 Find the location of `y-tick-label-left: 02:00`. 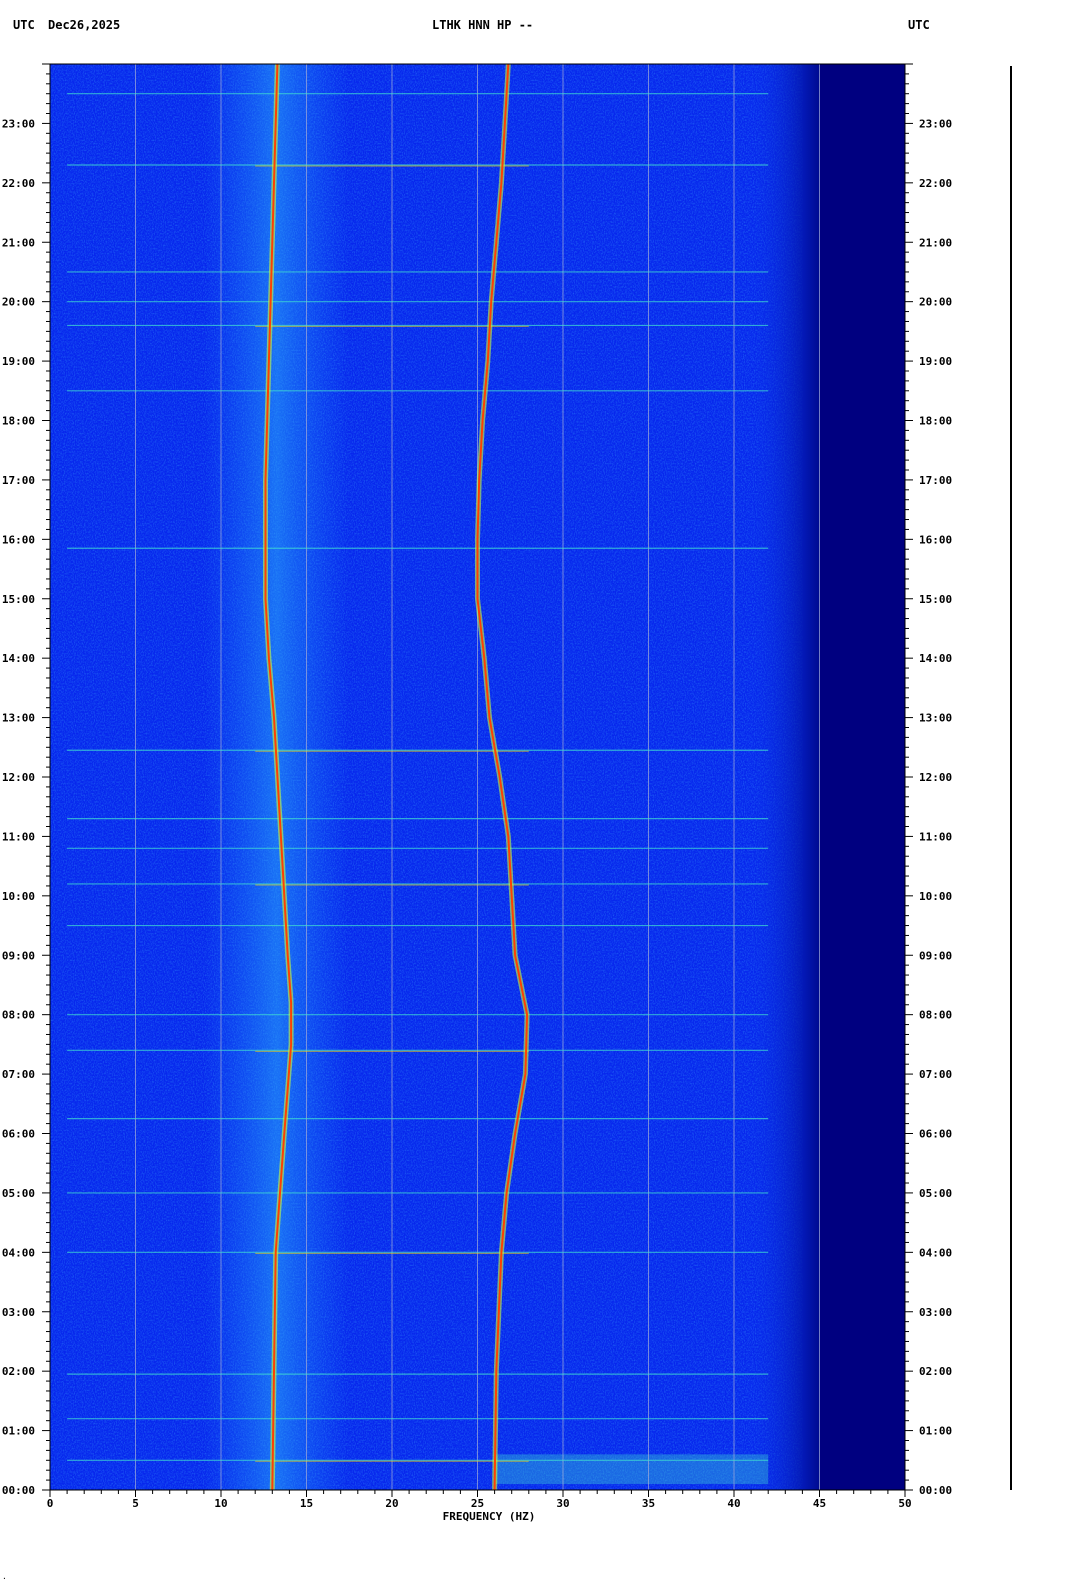

y-tick-label-left: 02:00 is located at coordinates (18, 1371).